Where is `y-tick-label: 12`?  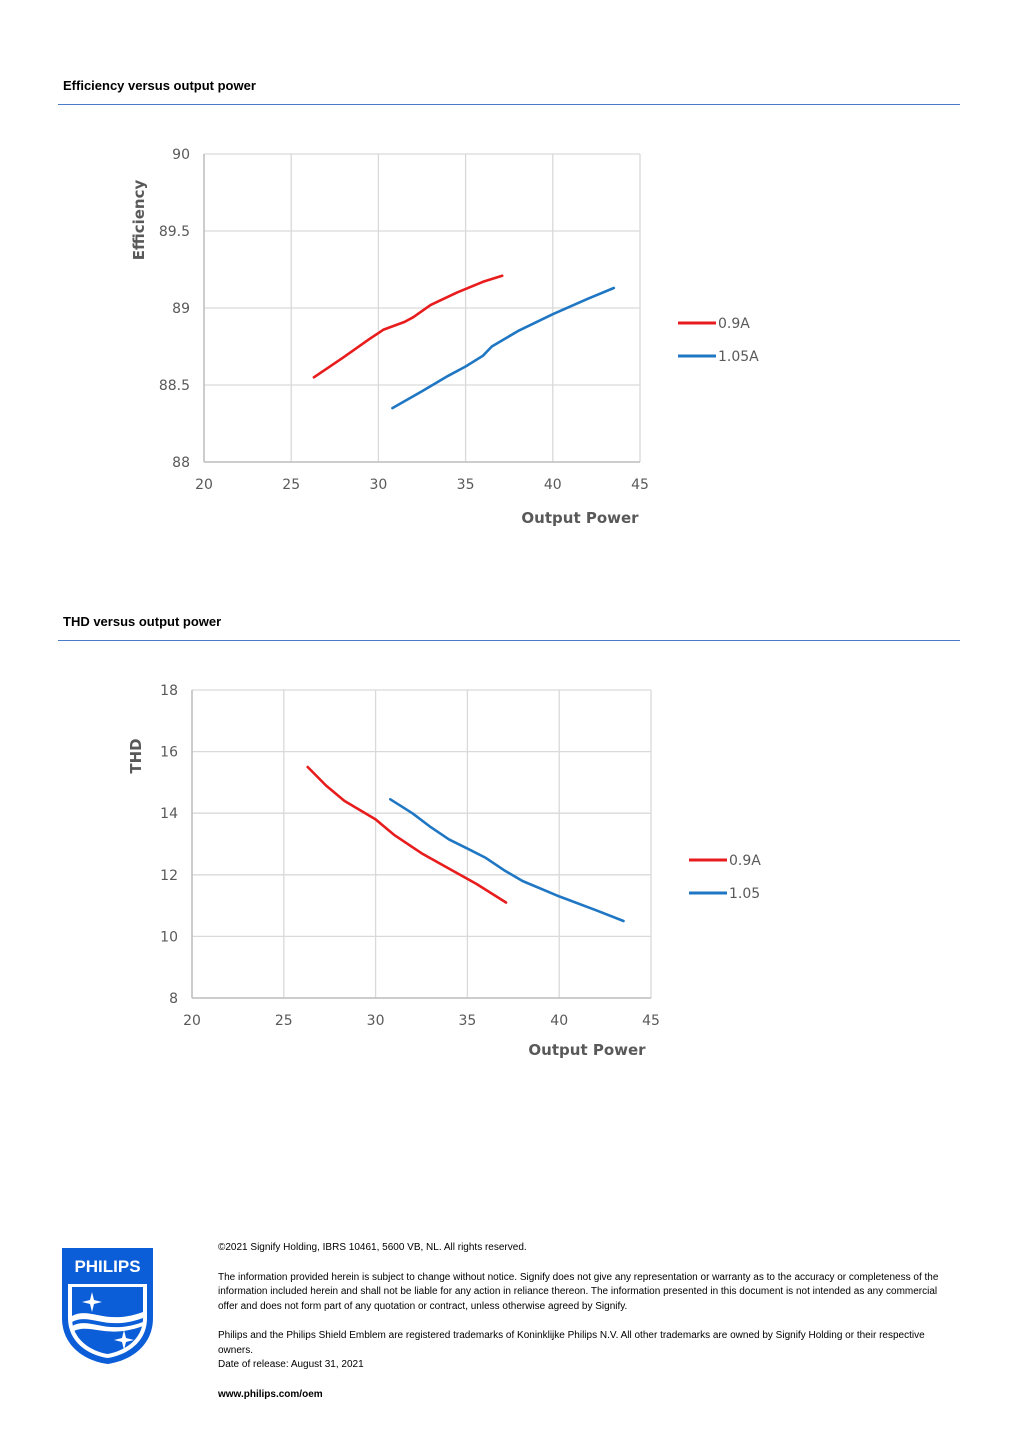 y-tick-label: 12 is located at coordinates (169, 876).